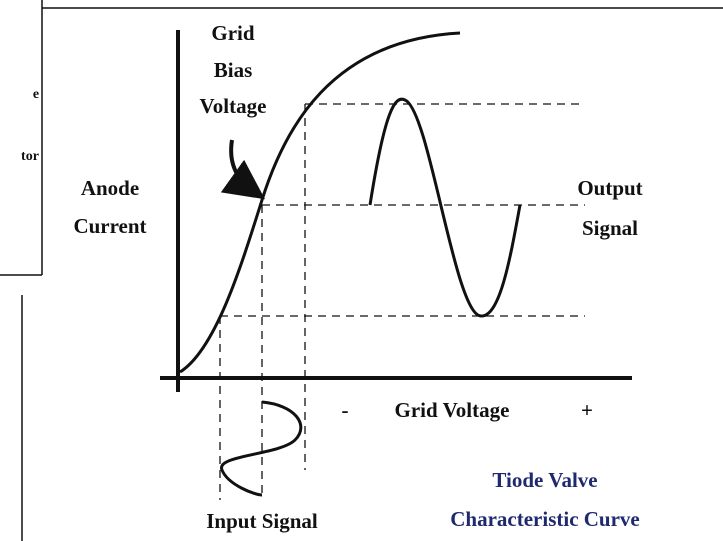 Image resolution: width=723 pixels, height=541 pixels. Describe the element at coordinates (232, 33) in the screenshot. I see `label: Grid` at that location.